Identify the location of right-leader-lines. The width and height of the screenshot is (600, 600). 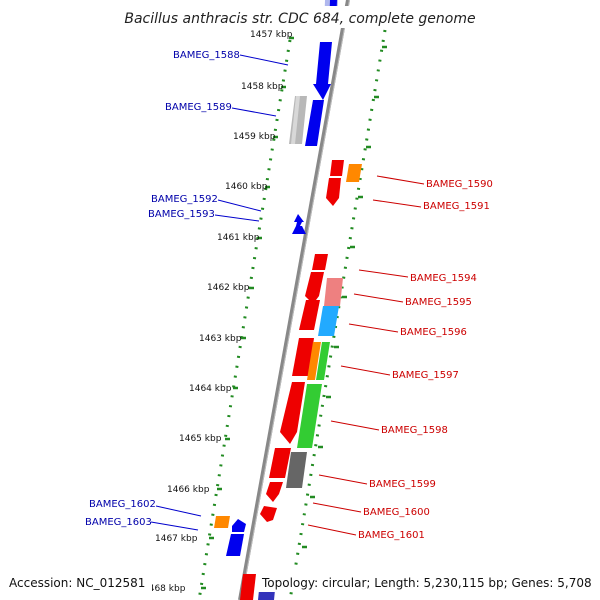
(366, 355).